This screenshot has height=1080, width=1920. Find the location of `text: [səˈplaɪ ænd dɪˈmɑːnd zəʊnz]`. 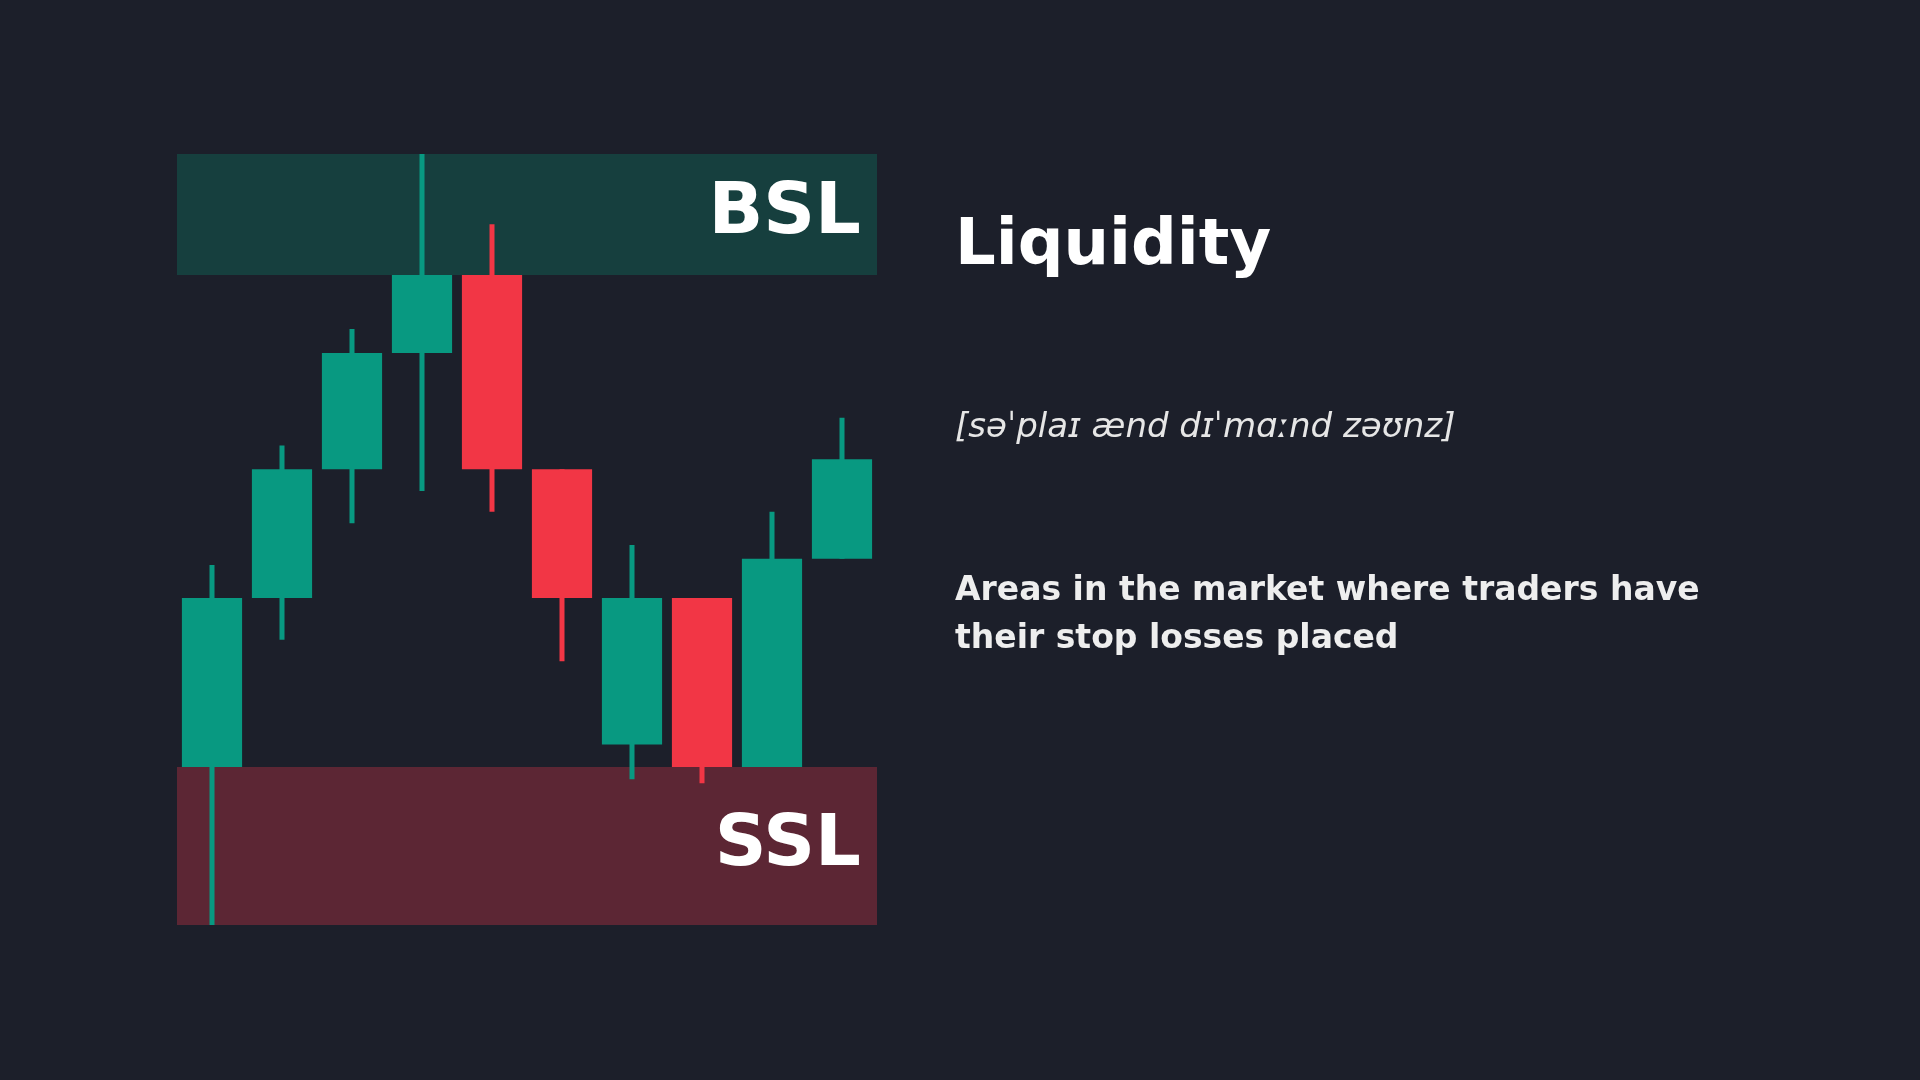

text: [səˈplaɪ ænd dɪˈmɑːnd zəʊnz] is located at coordinates (1205, 425).